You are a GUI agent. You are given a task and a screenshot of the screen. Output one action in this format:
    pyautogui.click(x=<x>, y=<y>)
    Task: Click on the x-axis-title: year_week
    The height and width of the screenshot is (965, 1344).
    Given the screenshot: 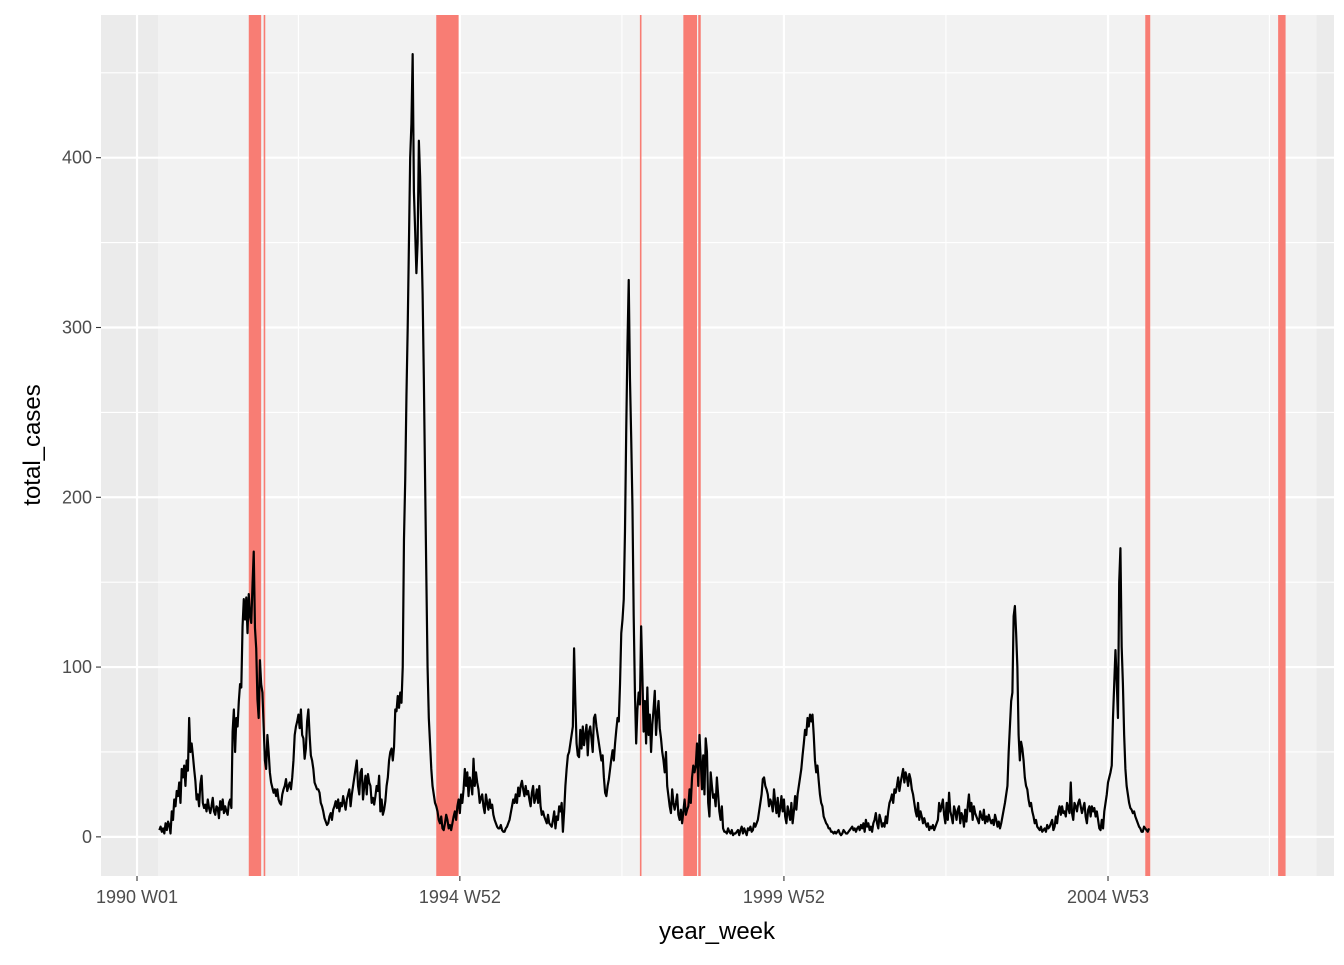 What is the action you would take?
    pyautogui.click(x=717, y=931)
    